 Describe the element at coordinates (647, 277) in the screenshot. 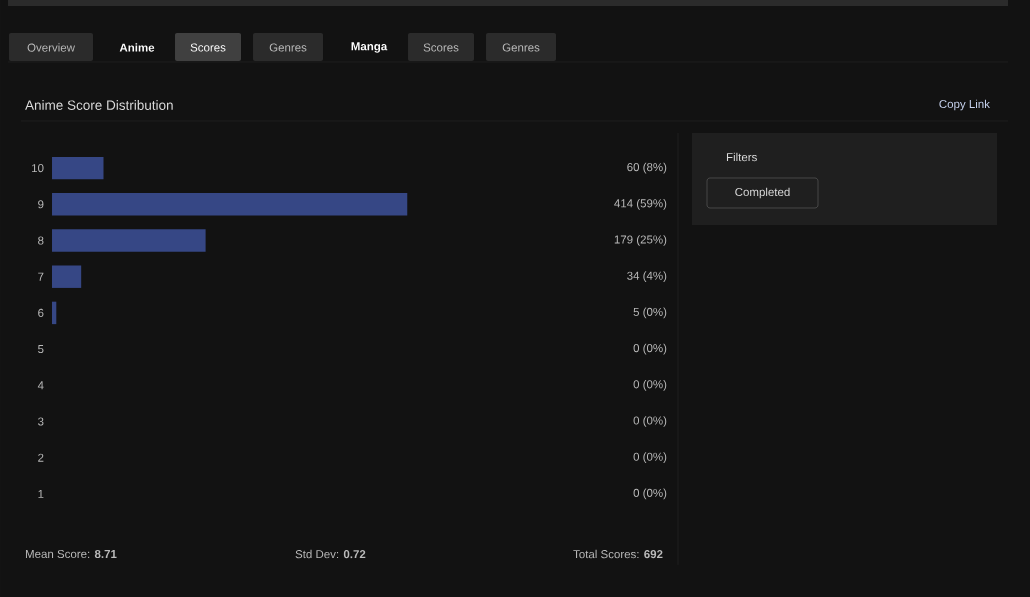

I see `data-label: 34 (4%)` at that location.